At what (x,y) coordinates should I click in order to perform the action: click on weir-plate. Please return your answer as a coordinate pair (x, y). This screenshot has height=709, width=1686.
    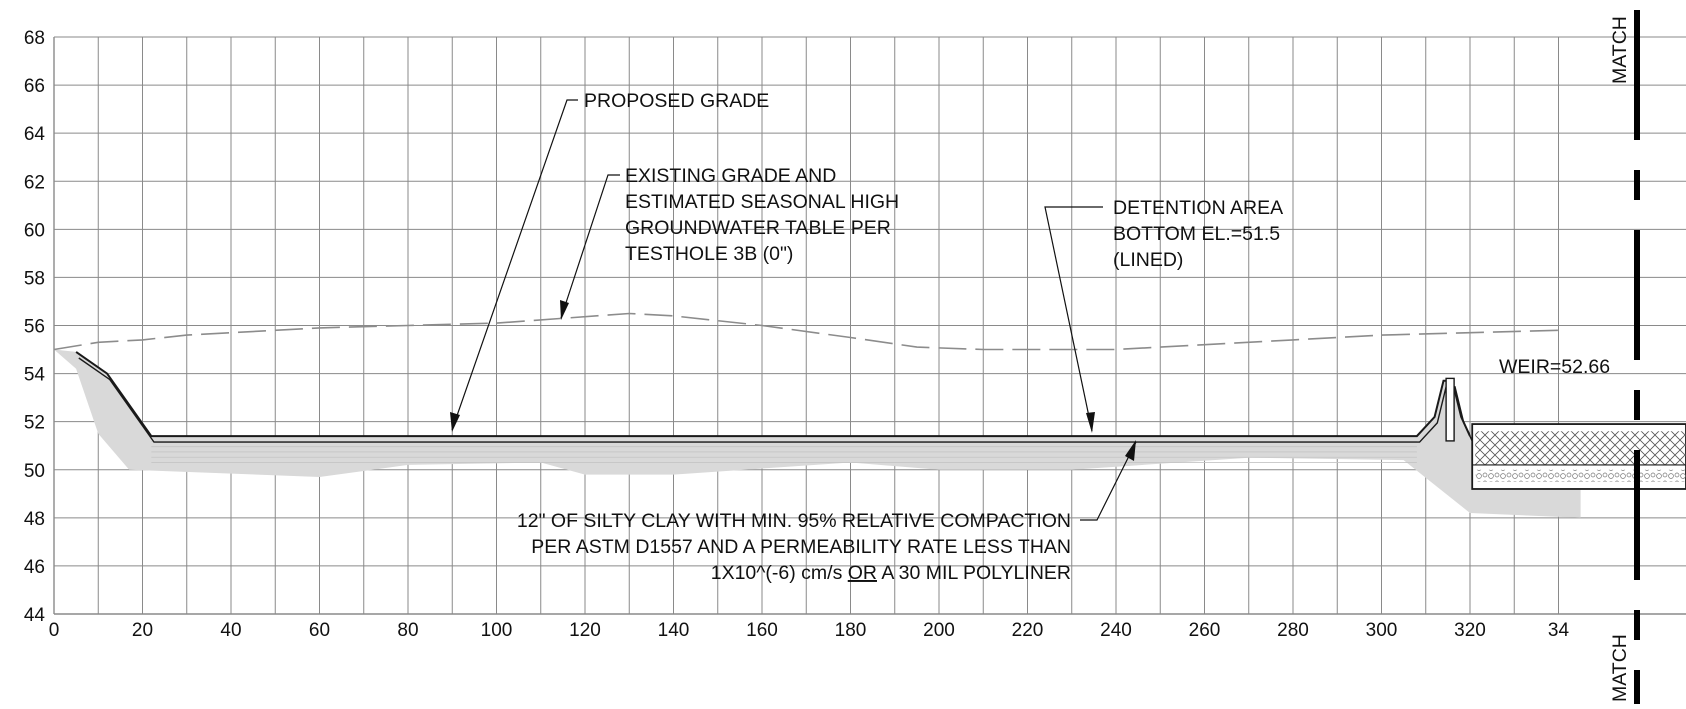
    Looking at the image, I should click on (1450, 409).